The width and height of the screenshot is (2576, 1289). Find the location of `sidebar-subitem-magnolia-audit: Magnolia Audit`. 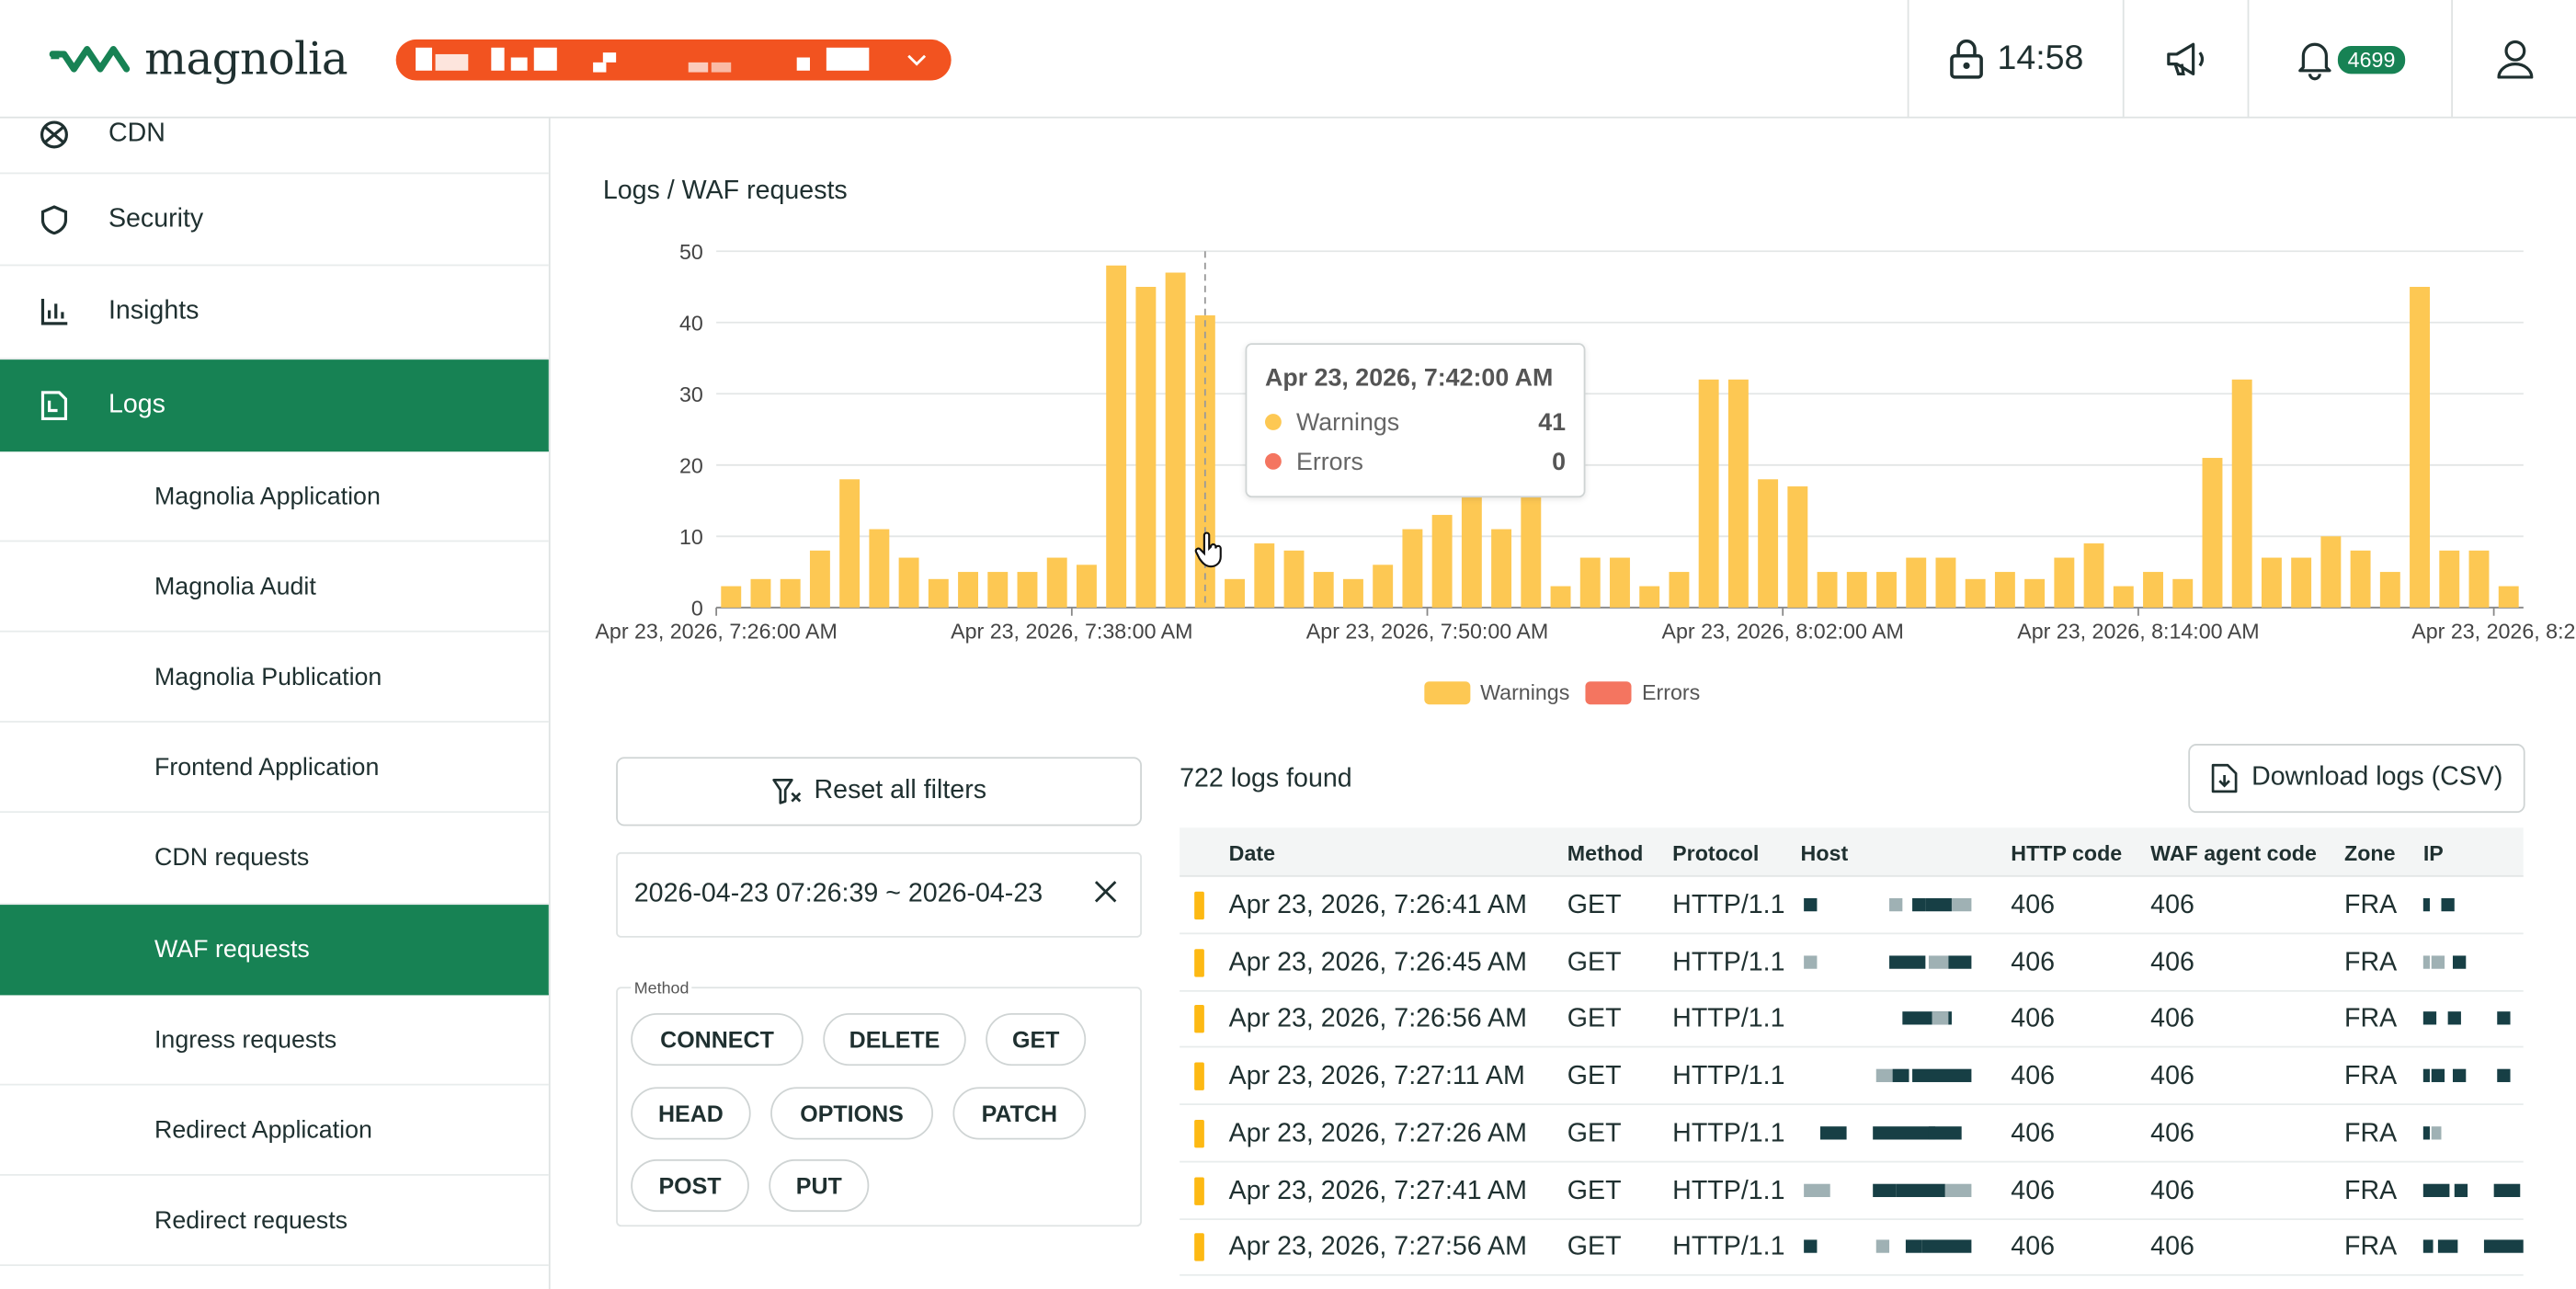

sidebar-subitem-magnolia-audit: Magnolia Audit is located at coordinates (274, 588).